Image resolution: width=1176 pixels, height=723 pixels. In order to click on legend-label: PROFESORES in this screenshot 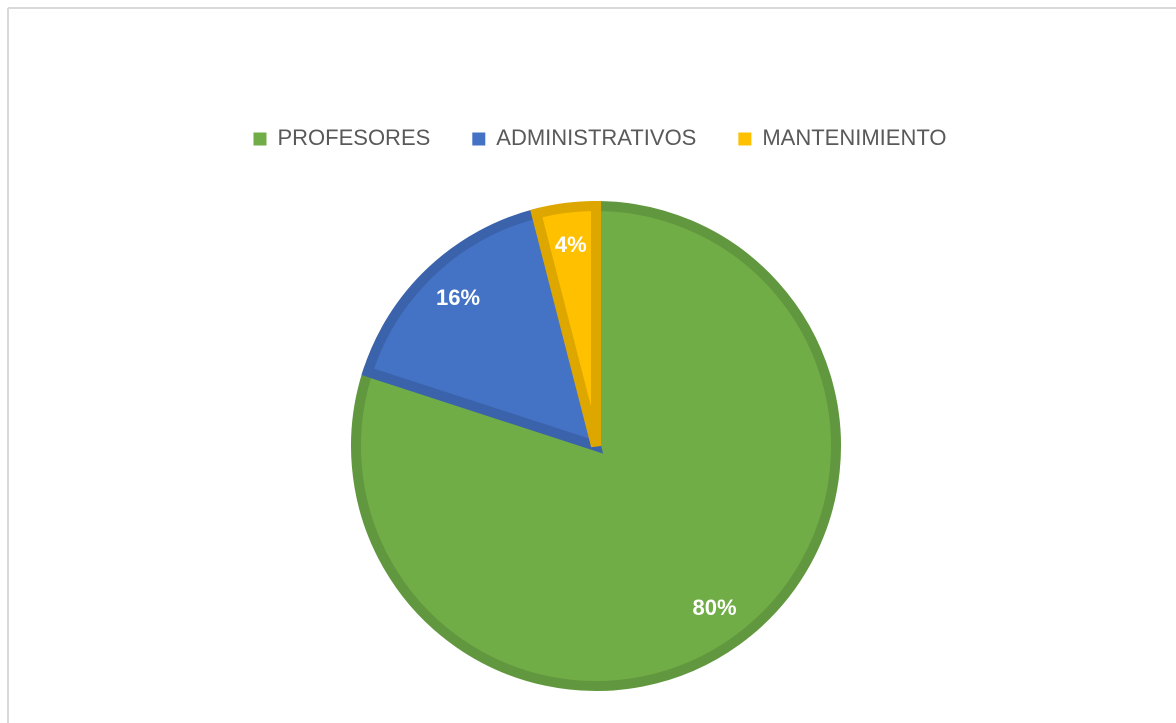, I will do `click(353, 137)`.